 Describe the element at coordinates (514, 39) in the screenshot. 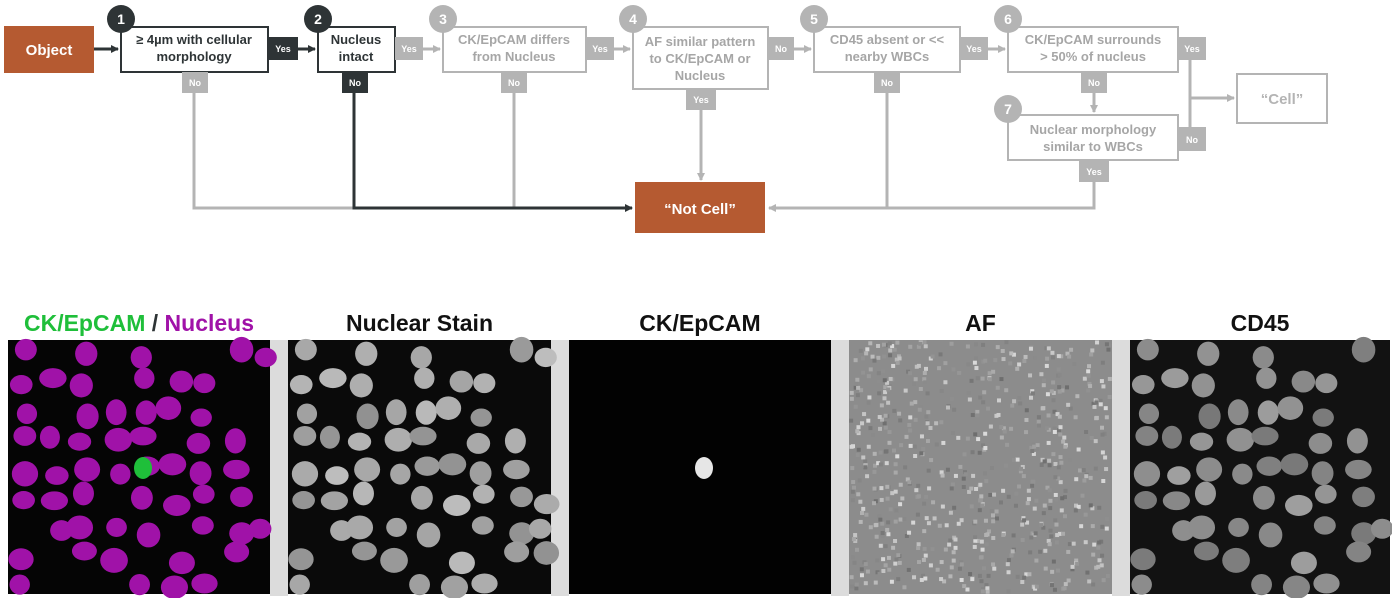

I see `step3-line1: CK/EpCAM differs` at that location.